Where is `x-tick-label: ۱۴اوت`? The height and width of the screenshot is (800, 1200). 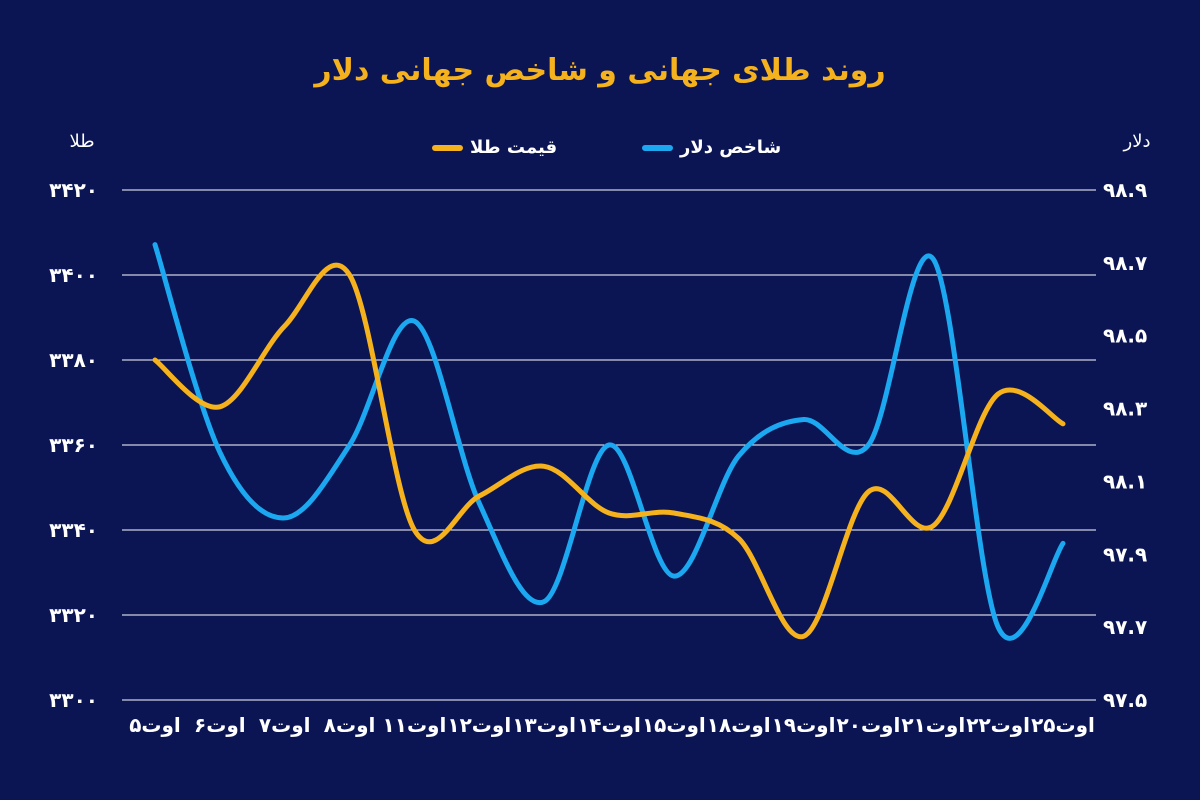
x-tick-label: ۱۴اوت is located at coordinates (609, 725).